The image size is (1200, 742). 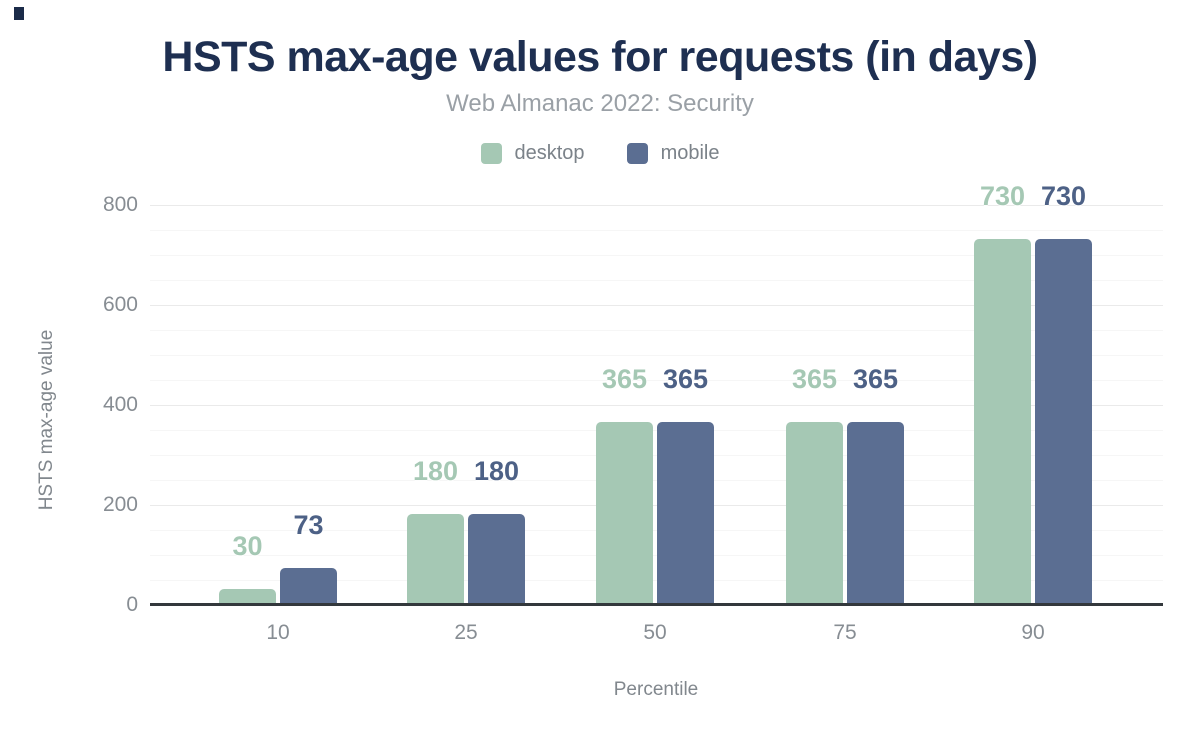 What do you see at coordinates (875, 378) in the screenshot?
I see `bar-value-label-mobile-p75: 365` at bounding box center [875, 378].